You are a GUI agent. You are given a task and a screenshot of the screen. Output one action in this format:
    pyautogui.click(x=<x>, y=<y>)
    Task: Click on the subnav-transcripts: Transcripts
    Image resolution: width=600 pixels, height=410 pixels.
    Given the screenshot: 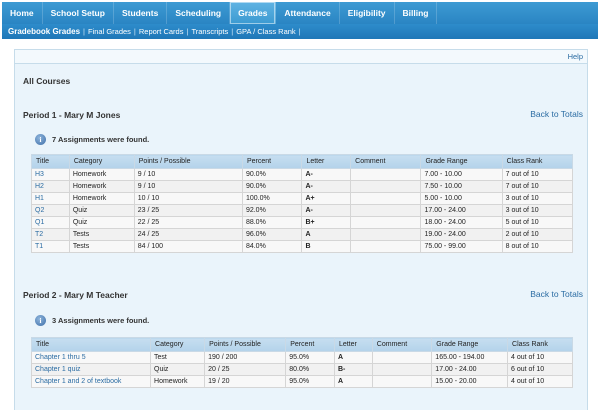 What is the action you would take?
    pyautogui.click(x=210, y=31)
    